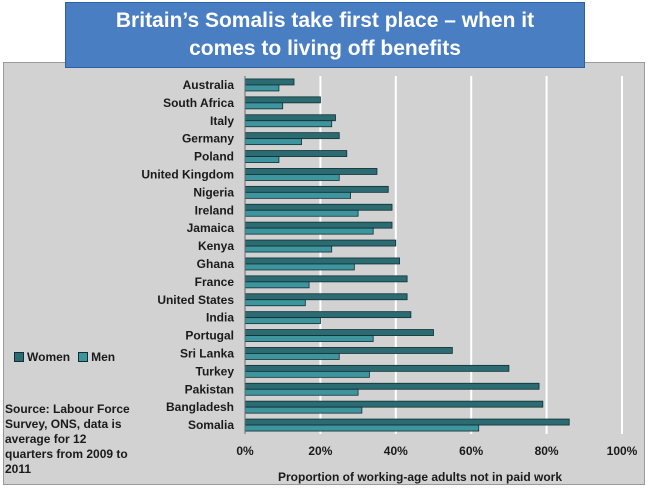 Image resolution: width=650 pixels, height=488 pixels. Describe the element at coordinates (103, 357) in the screenshot. I see `legend-label-men: Men` at that location.